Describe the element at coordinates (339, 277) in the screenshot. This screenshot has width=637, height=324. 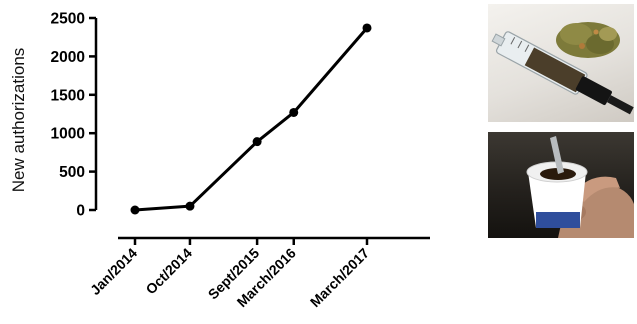
I see `x-tick-label: March/2017` at that location.